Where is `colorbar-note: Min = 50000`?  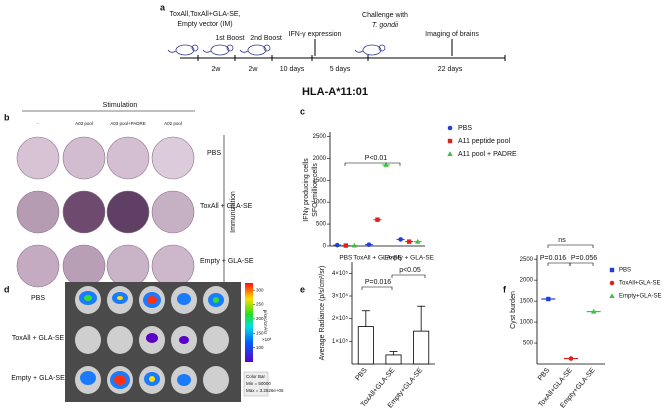 colorbar-note: Min = 50000 is located at coordinates (258, 383).